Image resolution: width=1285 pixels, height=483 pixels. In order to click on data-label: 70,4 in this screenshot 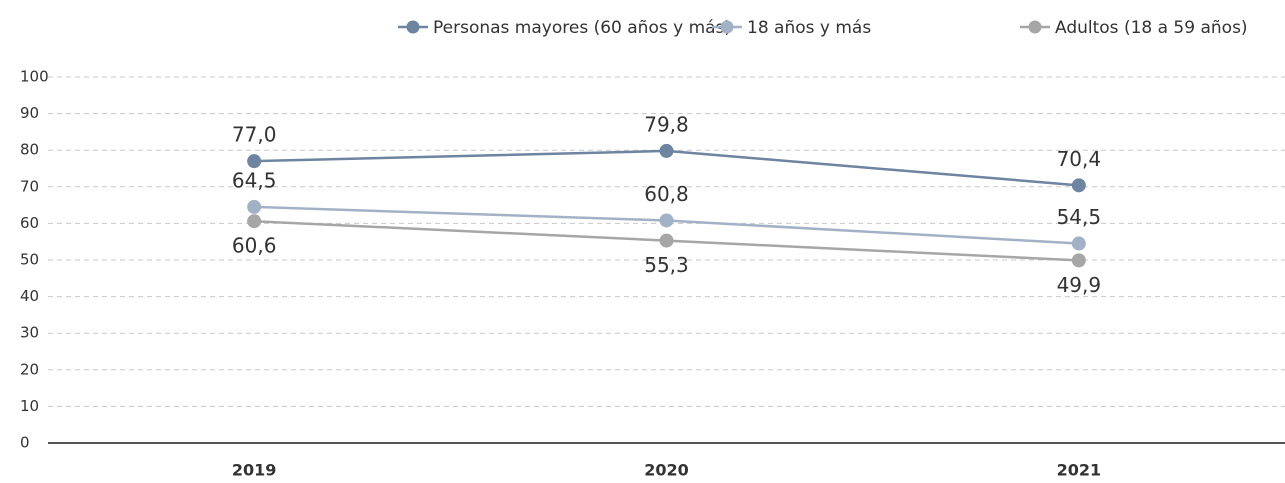, I will do `click(1079, 159)`.